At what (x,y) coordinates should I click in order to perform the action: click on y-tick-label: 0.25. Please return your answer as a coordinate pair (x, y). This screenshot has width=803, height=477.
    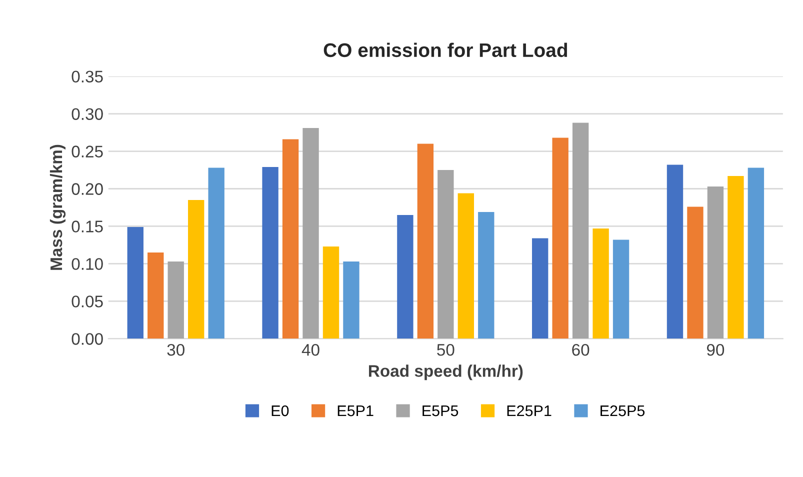
    Looking at the image, I should click on (87, 152).